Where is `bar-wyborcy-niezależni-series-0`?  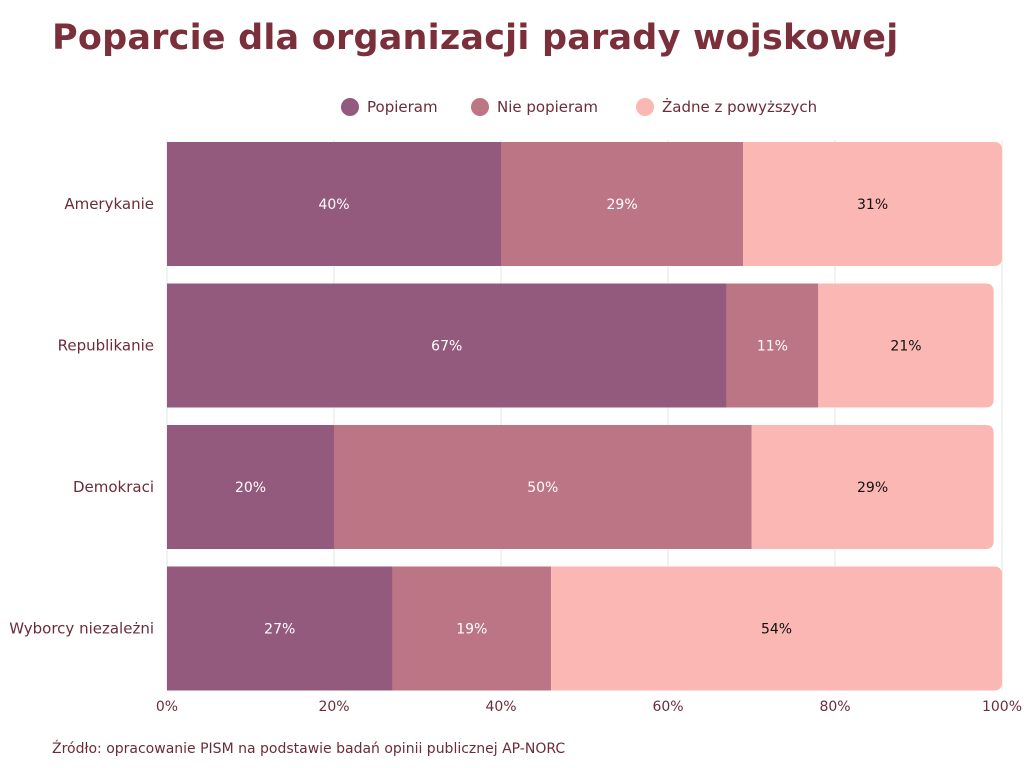 bar-wyborcy-niezależni-series-0 is located at coordinates (280, 628).